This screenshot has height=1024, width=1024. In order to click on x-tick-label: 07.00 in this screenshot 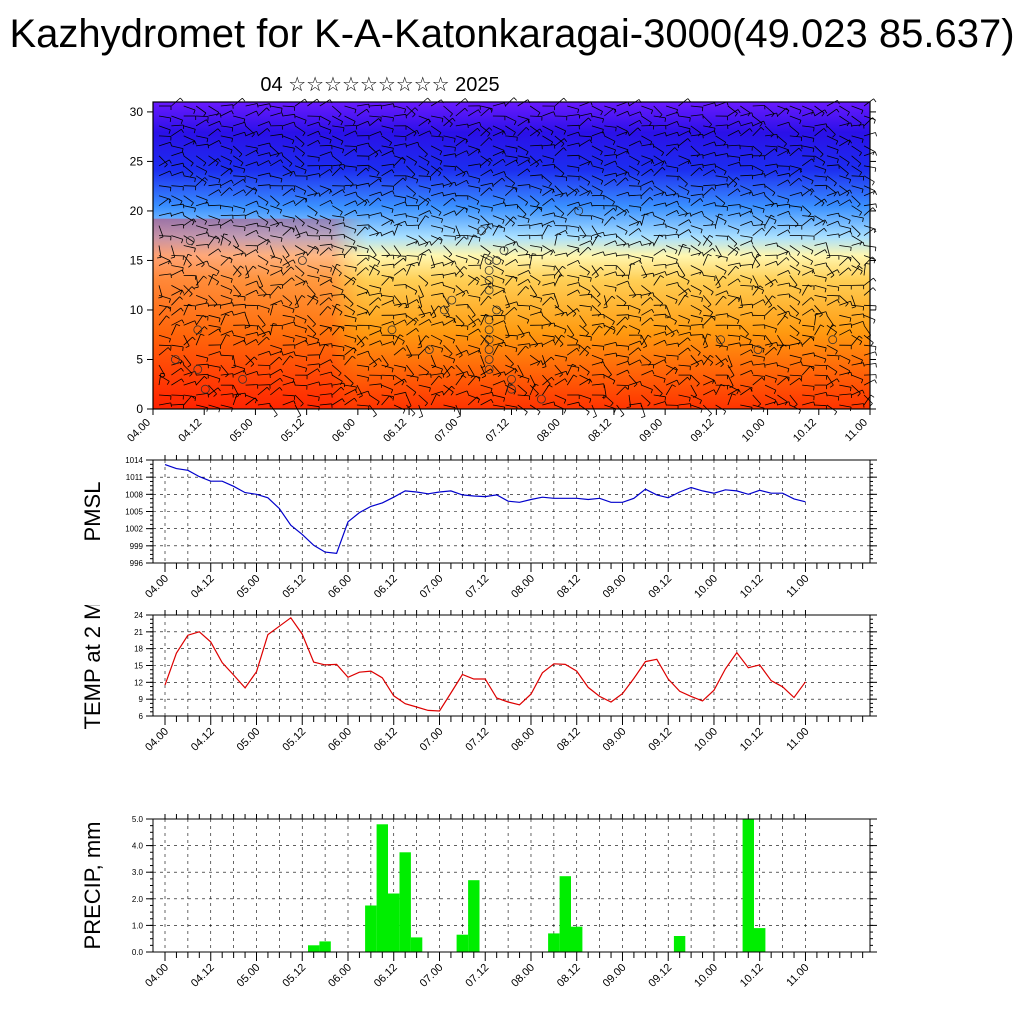, I will do `click(446, 431)`.